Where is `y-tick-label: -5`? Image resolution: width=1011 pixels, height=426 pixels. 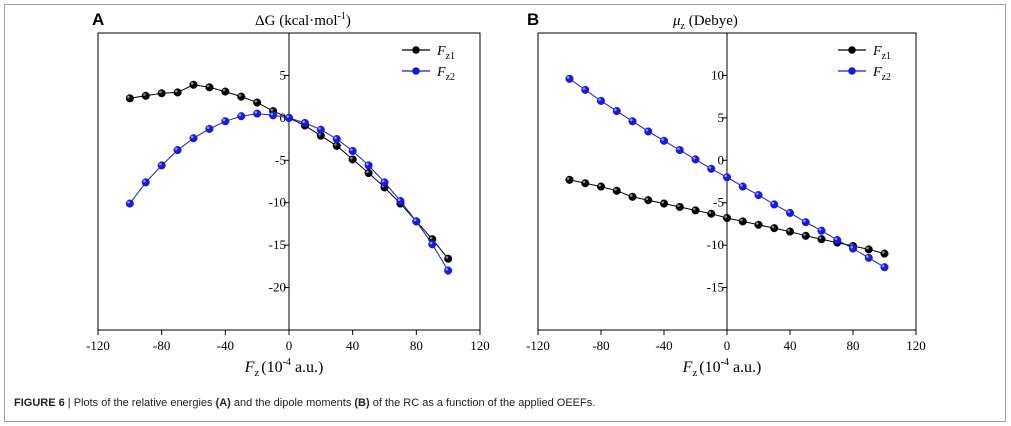 y-tick-label: -5 is located at coordinates (280, 159).